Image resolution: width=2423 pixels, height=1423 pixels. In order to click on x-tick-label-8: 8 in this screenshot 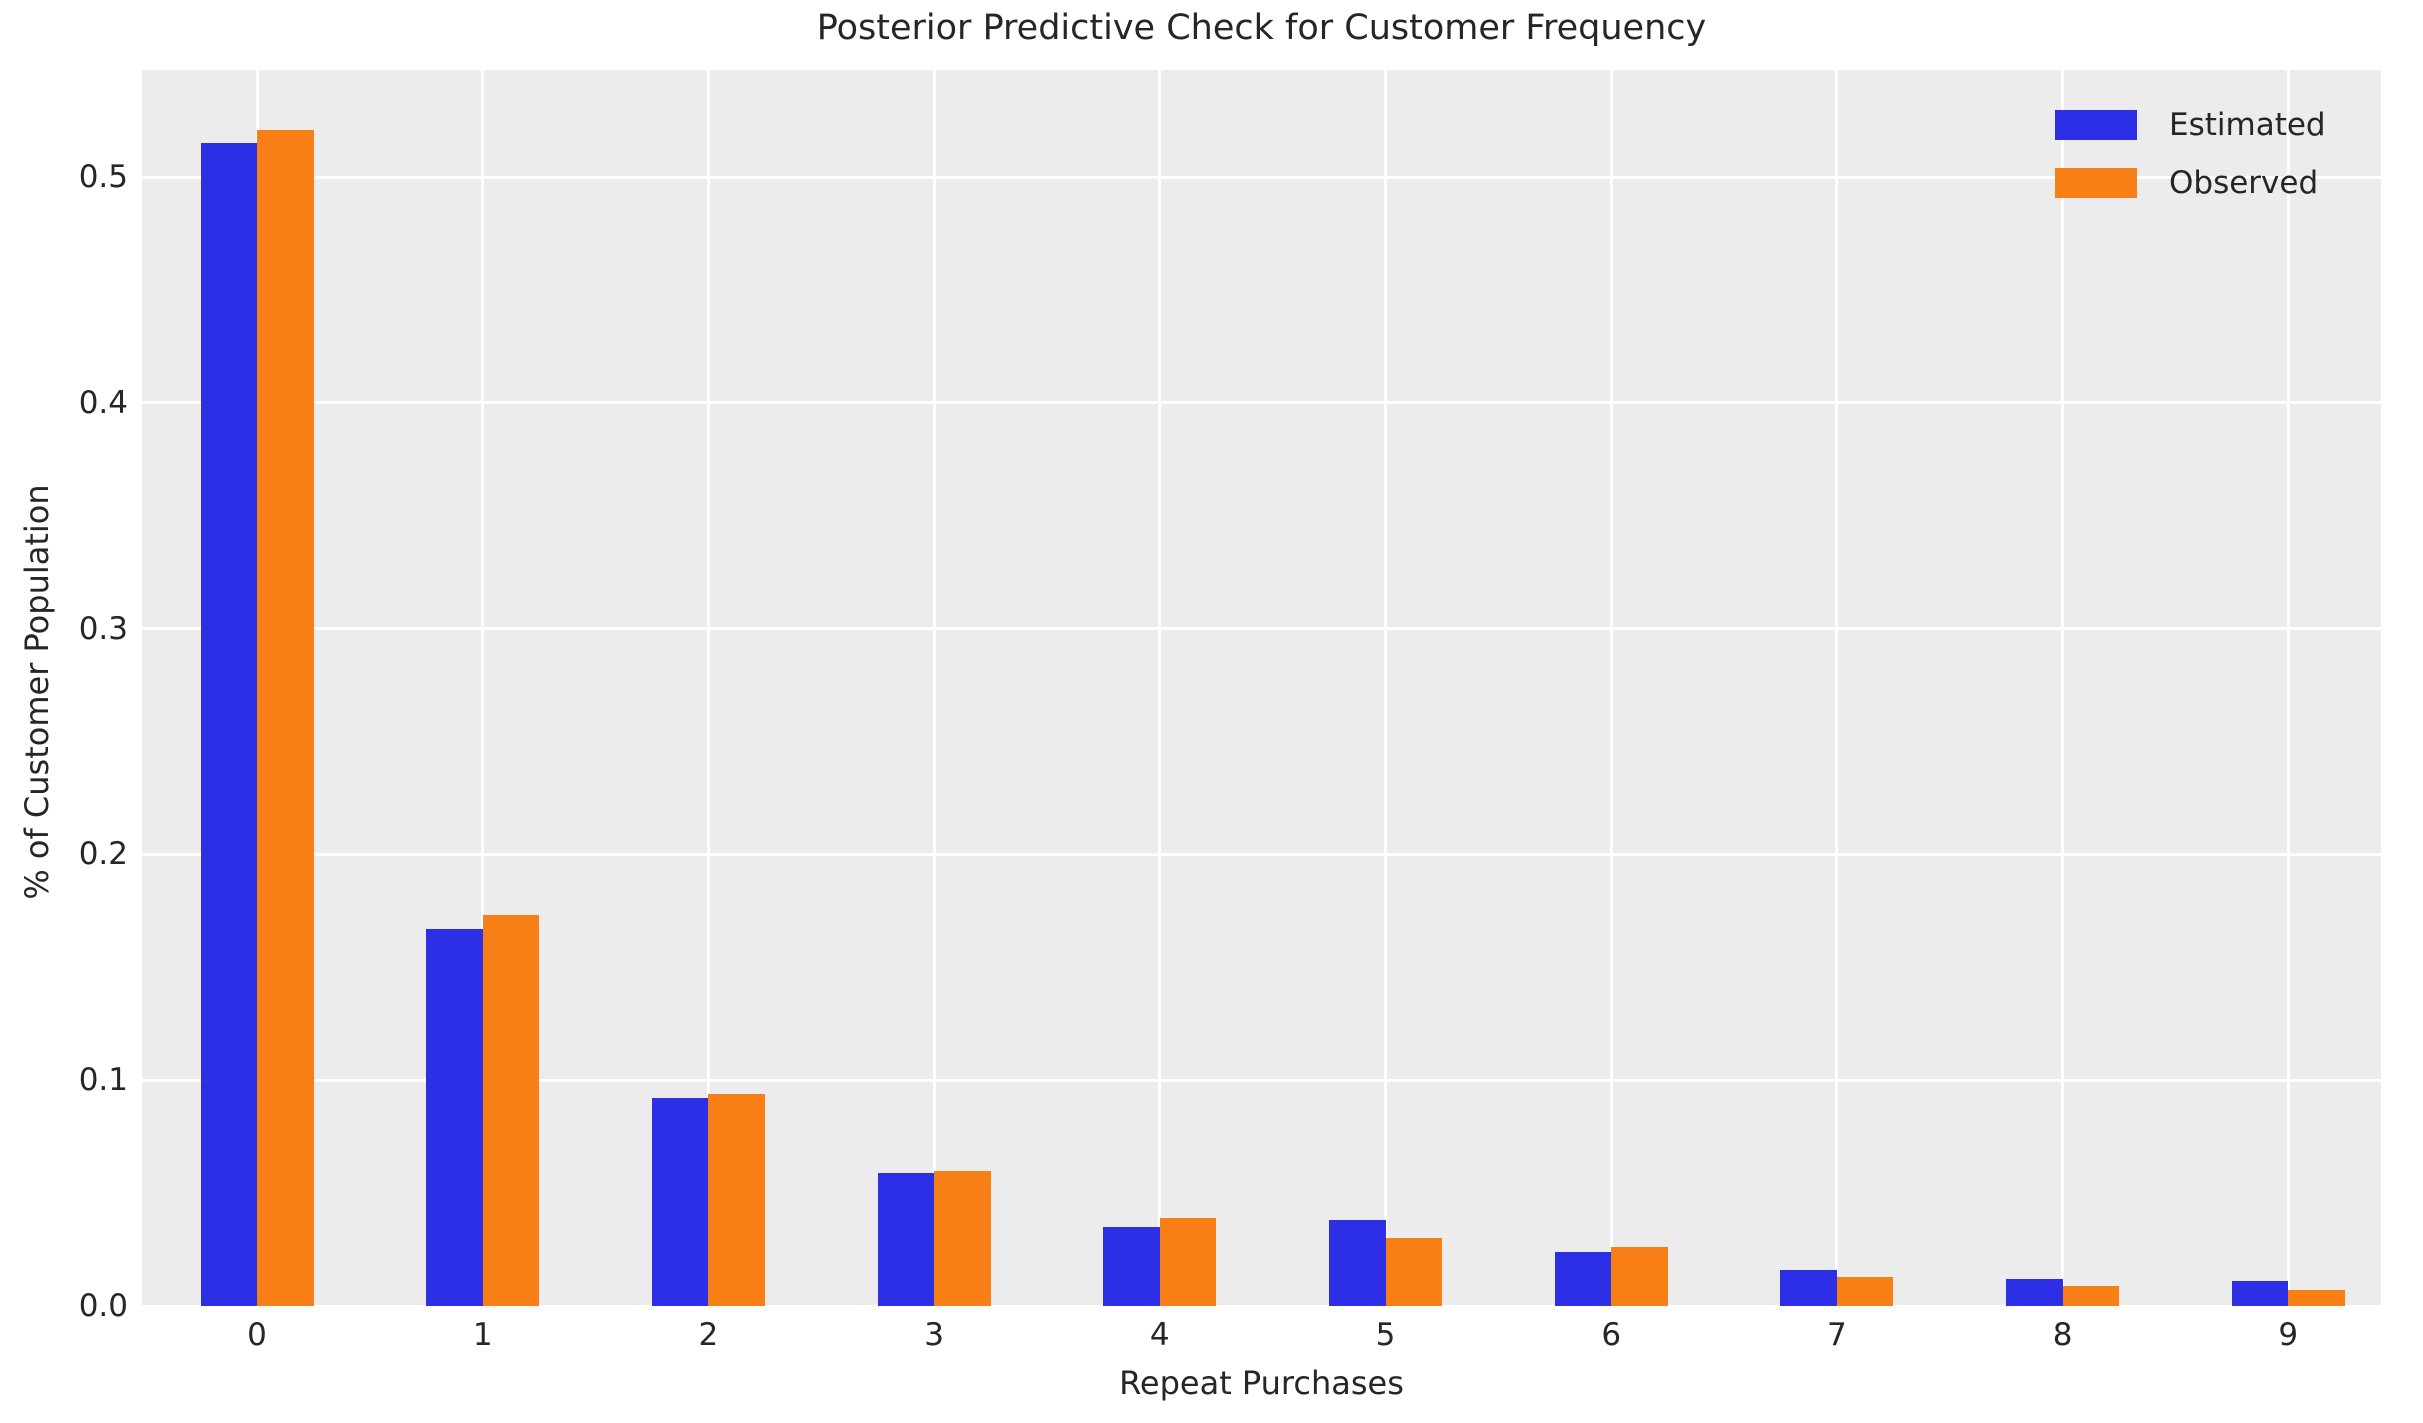, I will do `click(2062, 1335)`.